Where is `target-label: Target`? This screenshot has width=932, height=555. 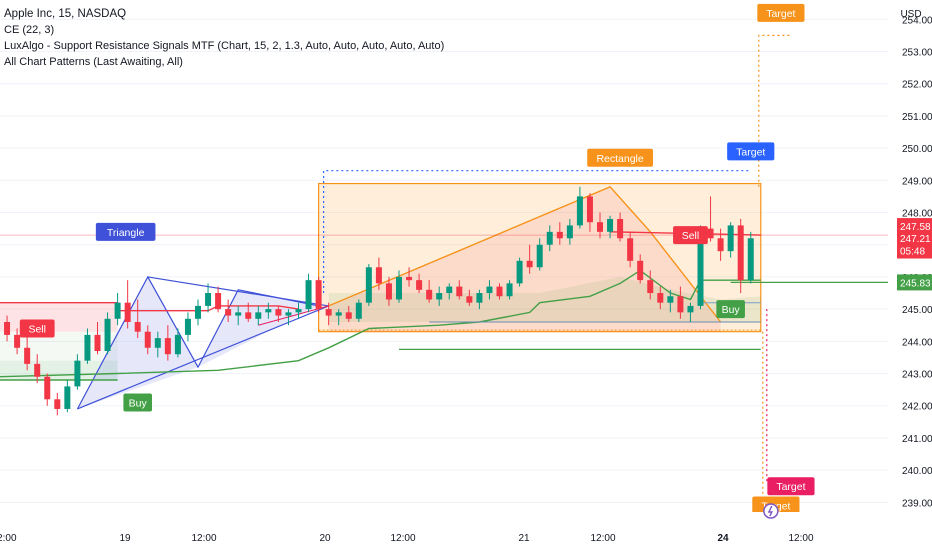 target-label: Target is located at coordinates (791, 486).